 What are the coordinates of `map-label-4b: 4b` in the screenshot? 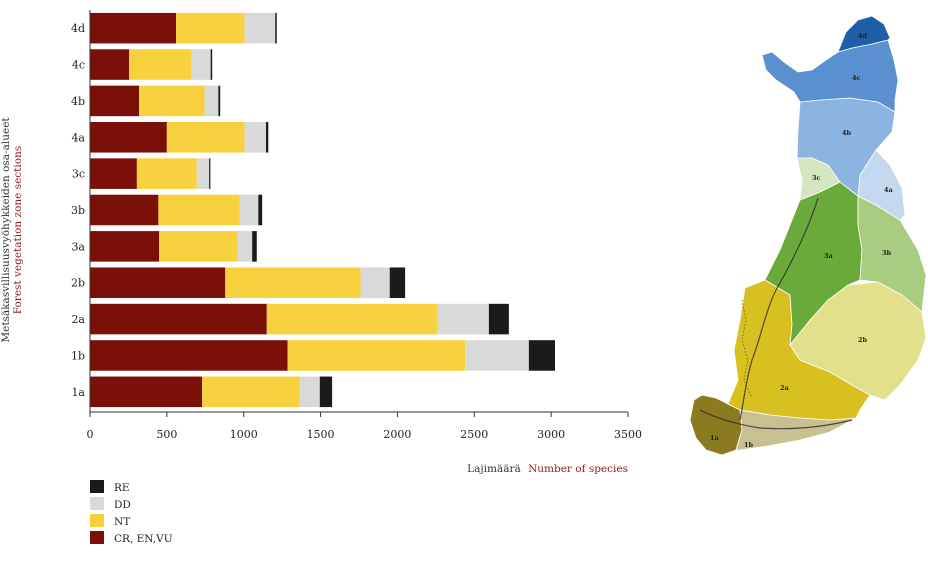 It's located at (847, 133).